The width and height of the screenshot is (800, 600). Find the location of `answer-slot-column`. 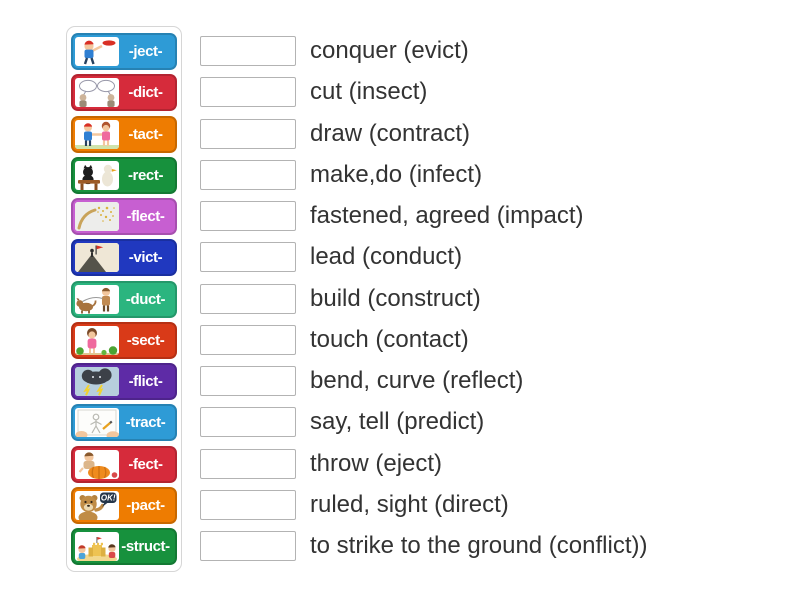

answer-slot-column is located at coordinates (248, 298).